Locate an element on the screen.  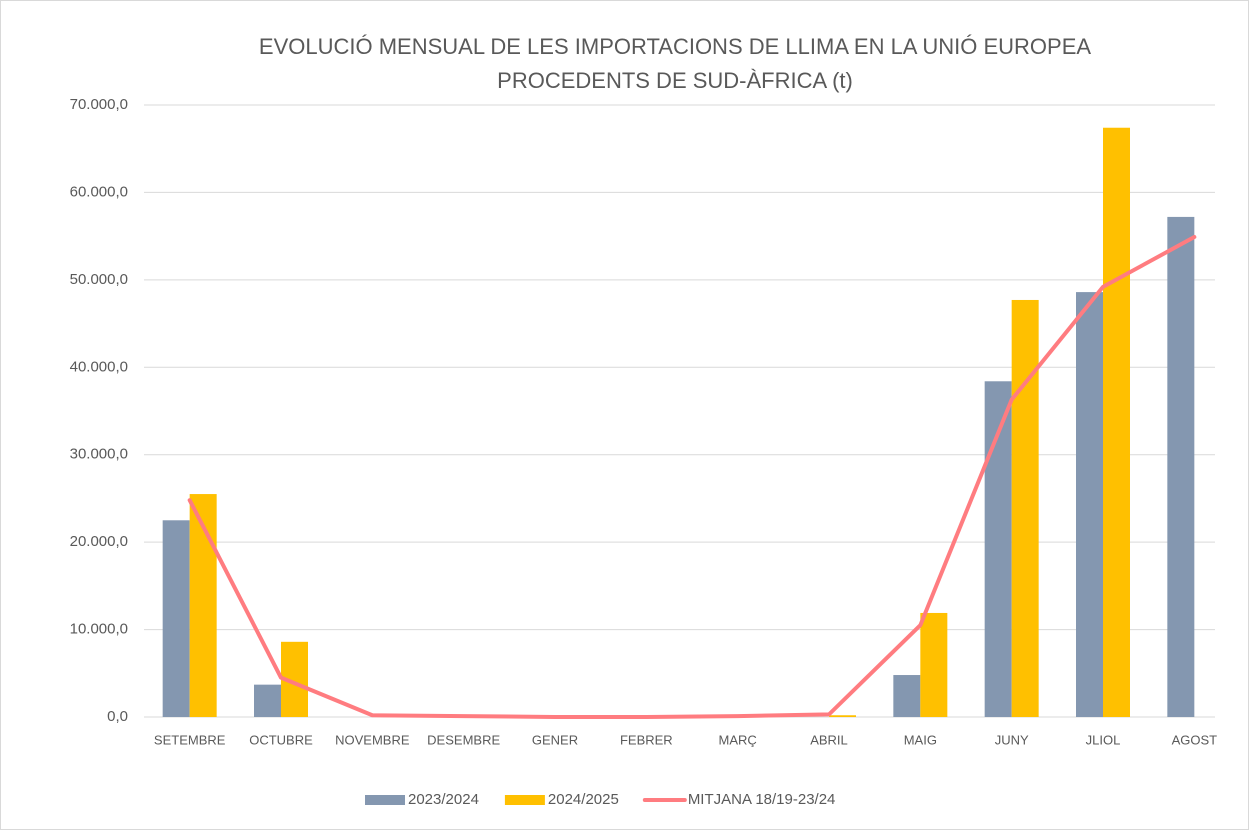
x-tick-label: SETEMBRE is located at coordinates (190, 739).